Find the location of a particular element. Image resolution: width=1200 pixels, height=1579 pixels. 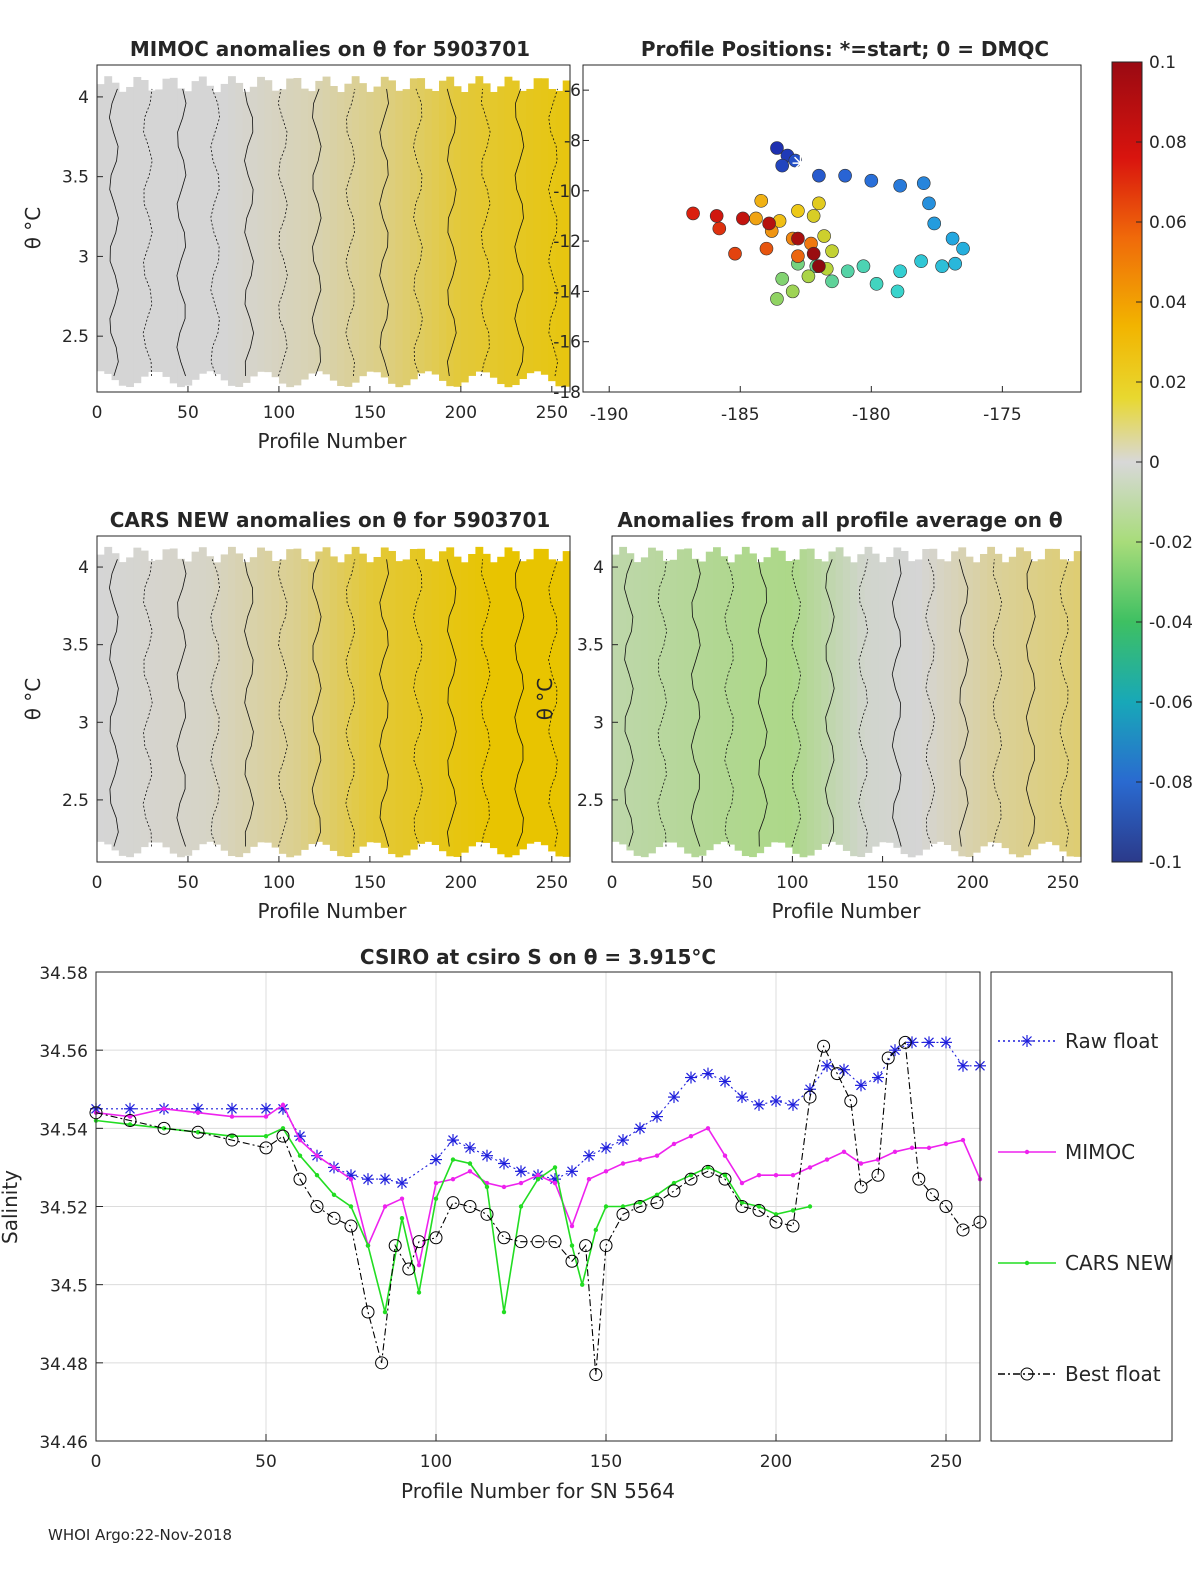

y-tick-label: 4 is located at coordinates (83, 98).